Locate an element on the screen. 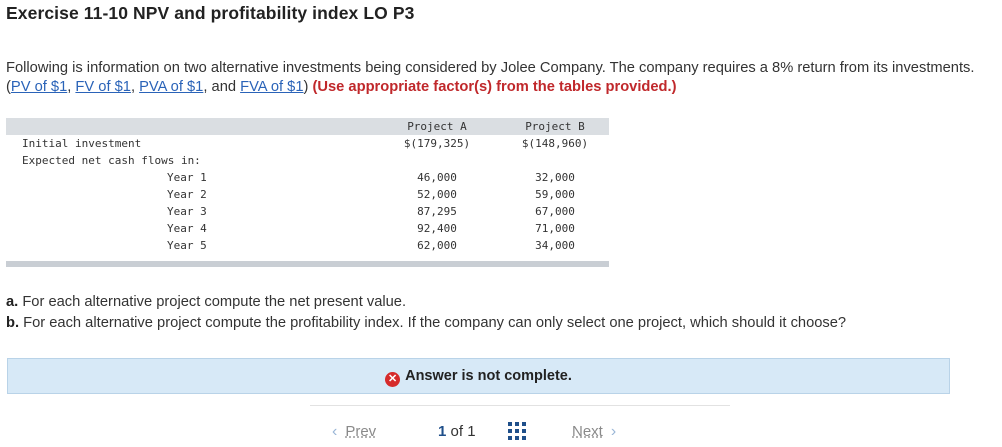 The height and width of the screenshot is (447, 1002). initial-investment-a: $(179,325) is located at coordinates (437, 143).